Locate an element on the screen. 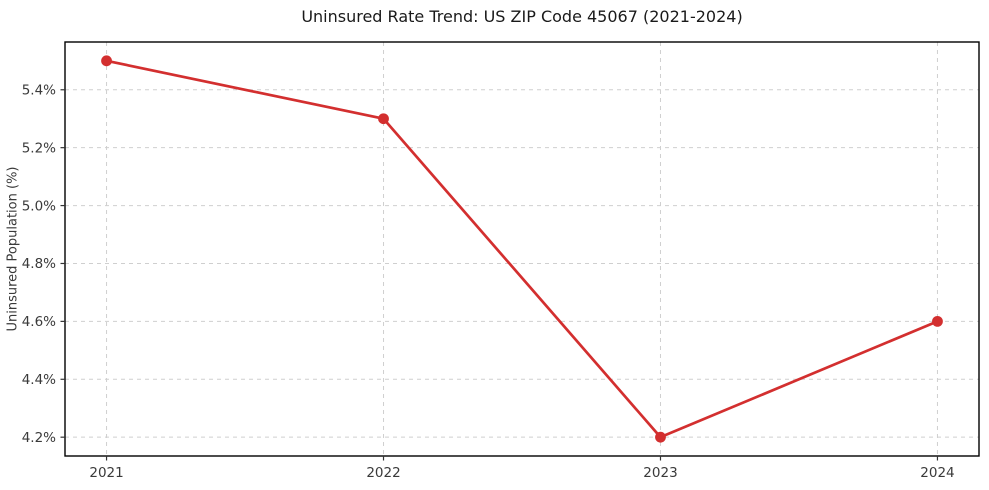  y-tick-label: 5.4% is located at coordinates (39, 90).